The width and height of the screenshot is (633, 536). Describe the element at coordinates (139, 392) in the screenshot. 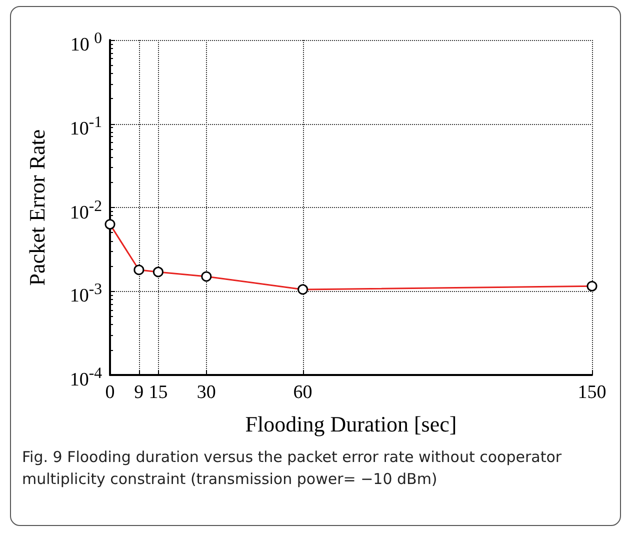

I see `x-tick-label: 9` at that location.